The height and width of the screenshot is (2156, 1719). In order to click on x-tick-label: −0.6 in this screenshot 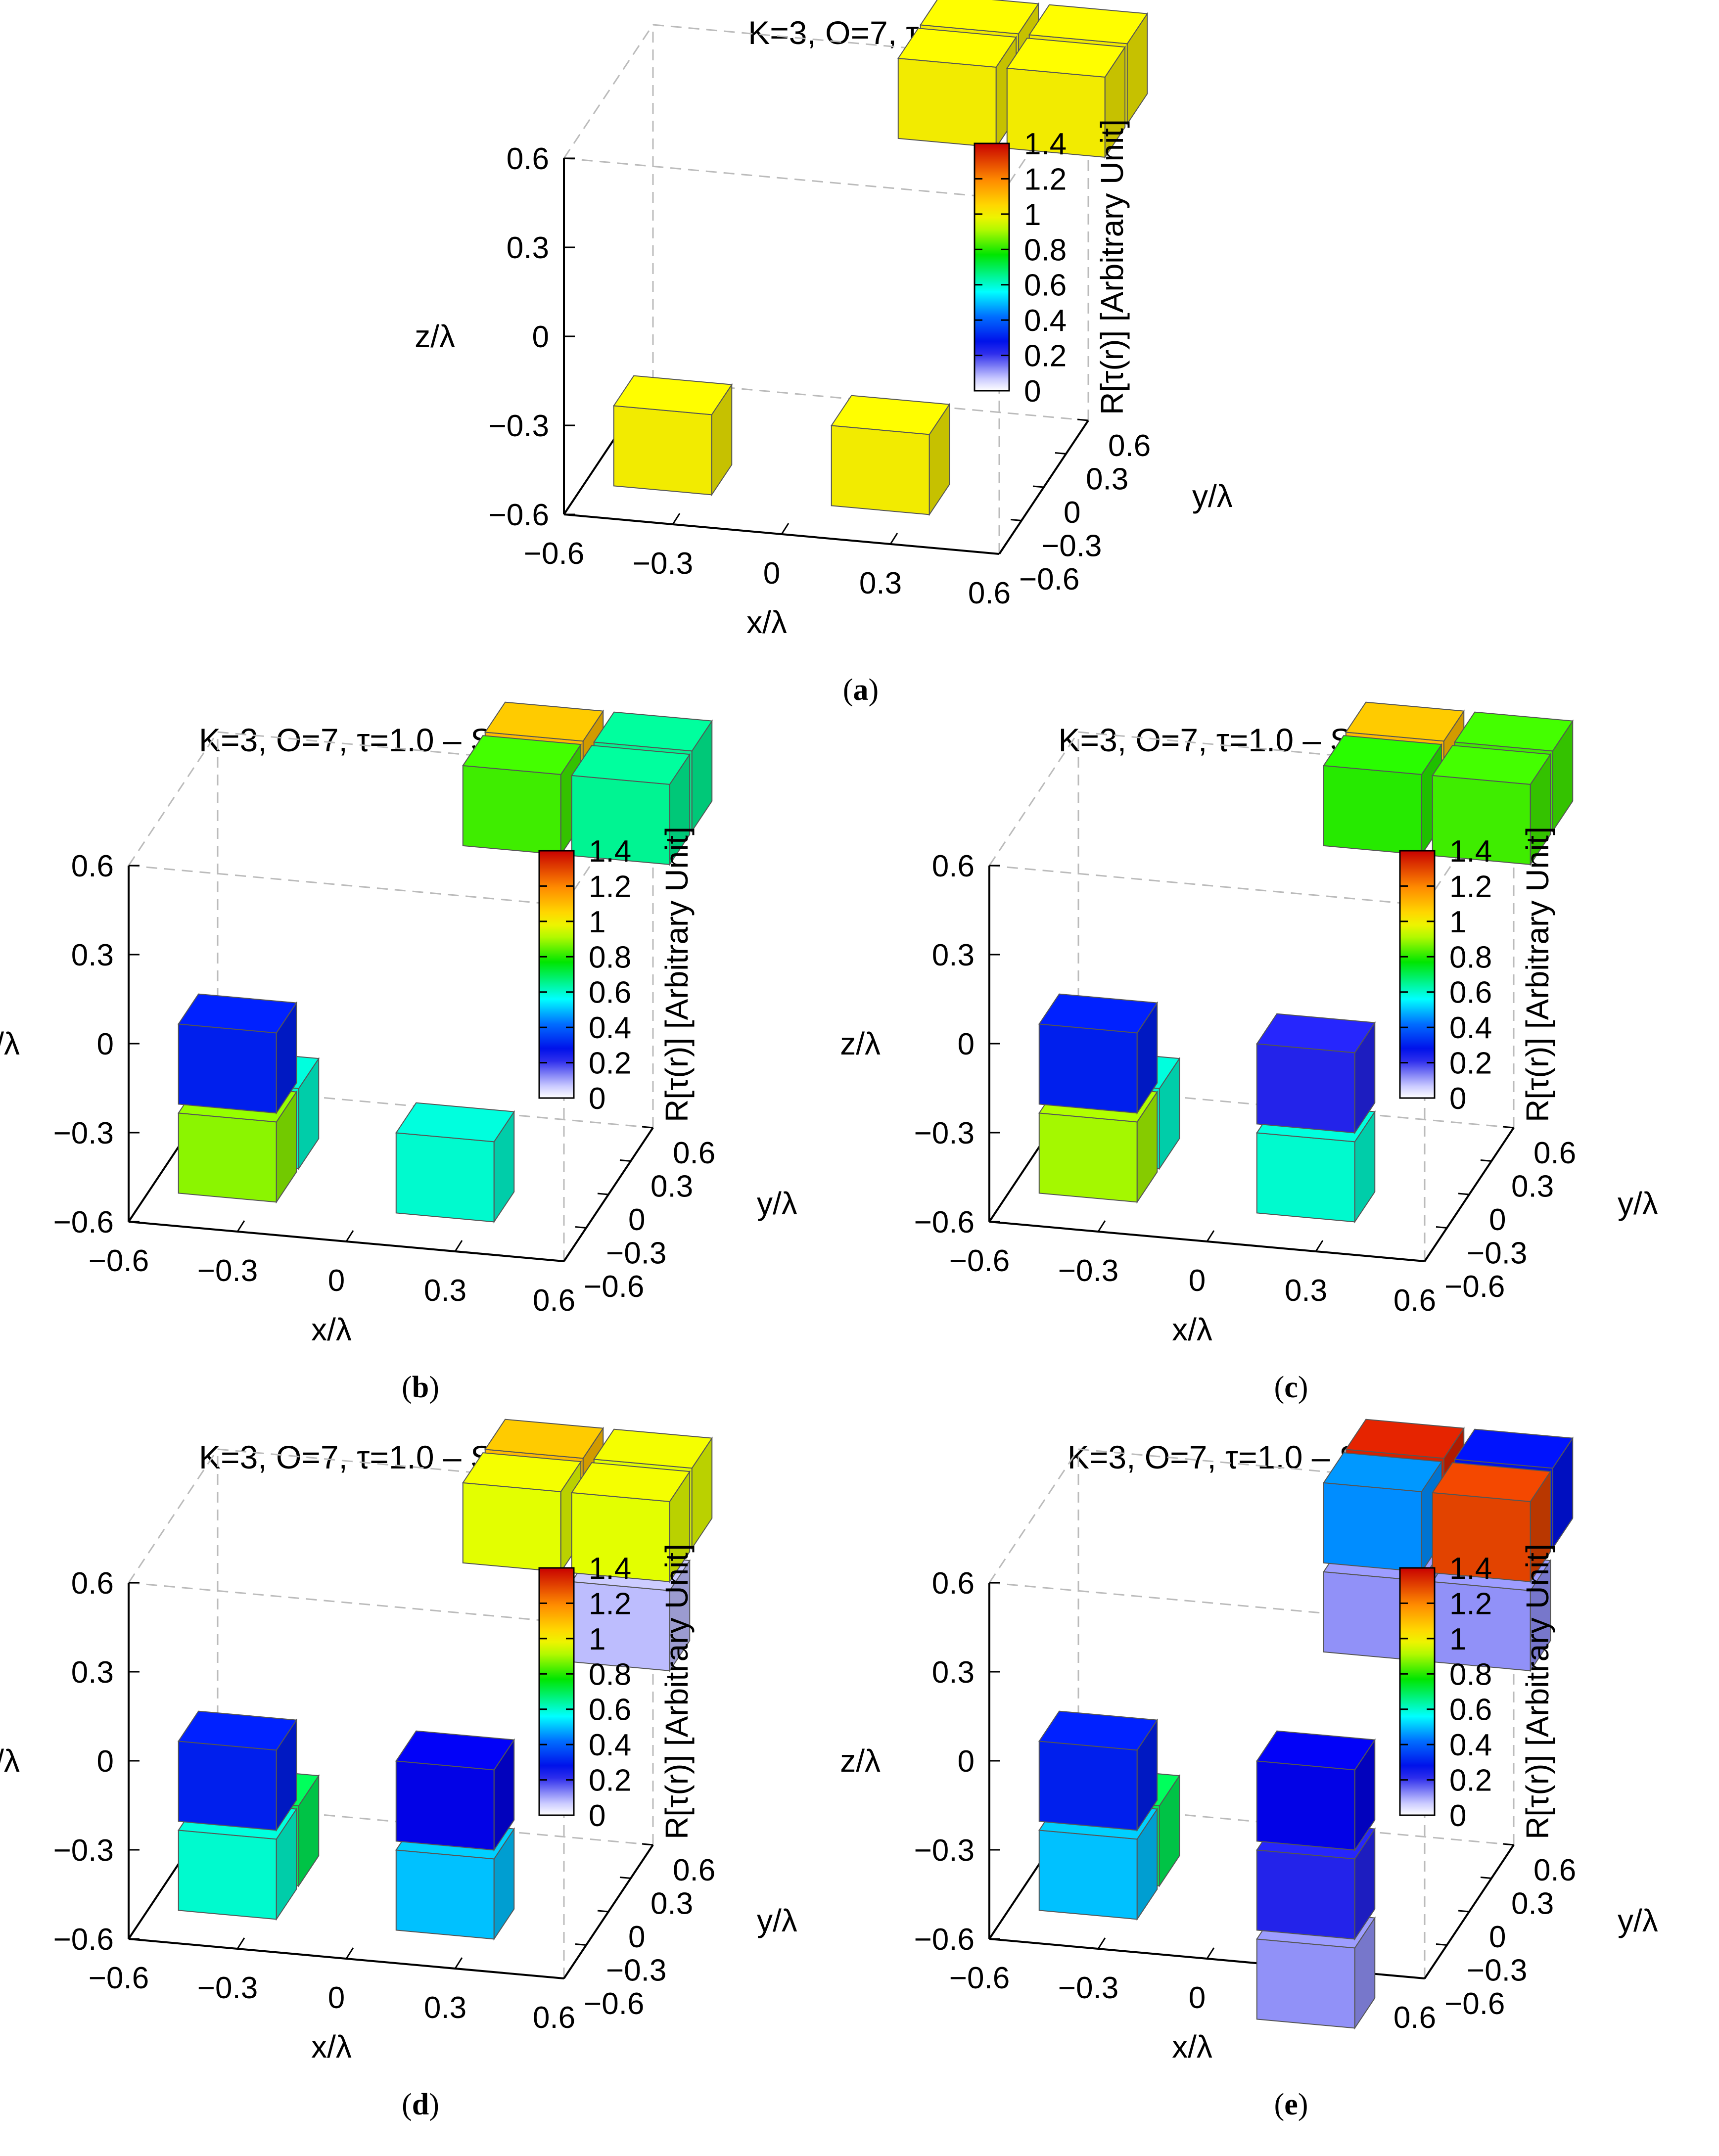, I will do `click(119, 1261)`.